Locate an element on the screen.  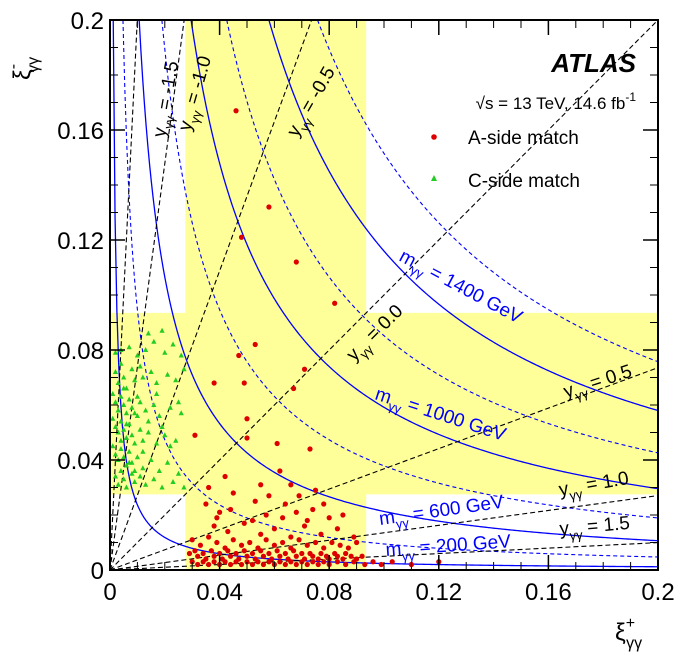
x-axis-title: ξ+ γγ is located at coordinates (628, 633).